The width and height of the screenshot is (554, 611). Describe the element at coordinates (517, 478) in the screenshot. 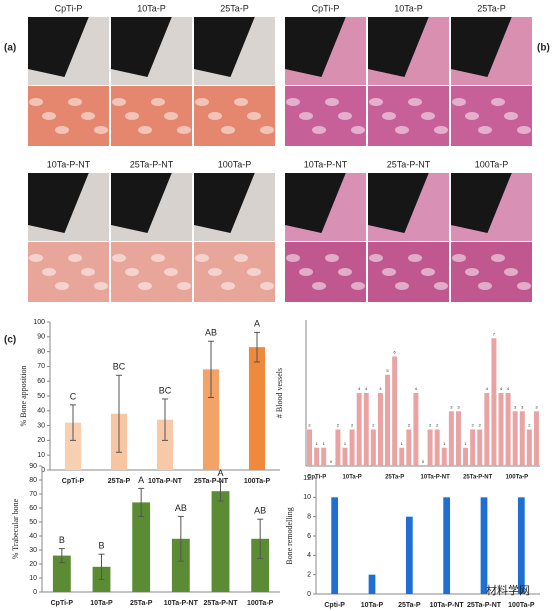

I see `x-tick-label: 100Ta-P` at that location.